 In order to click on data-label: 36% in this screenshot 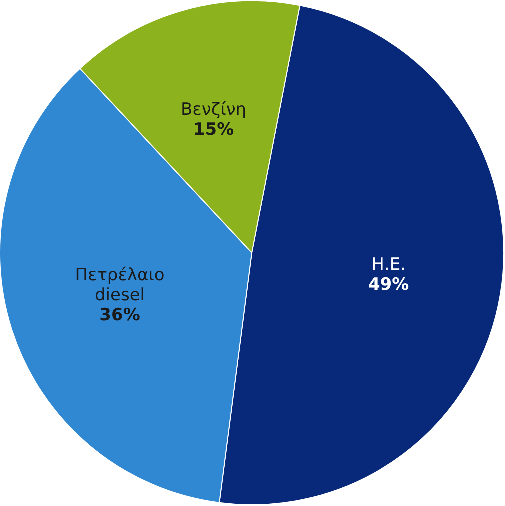, I will do `click(120, 315)`.